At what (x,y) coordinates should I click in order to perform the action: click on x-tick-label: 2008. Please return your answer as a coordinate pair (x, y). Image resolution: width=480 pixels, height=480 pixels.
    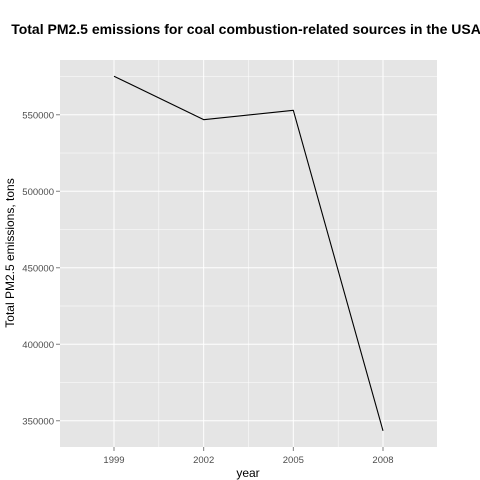
    Looking at the image, I should click on (382, 460).